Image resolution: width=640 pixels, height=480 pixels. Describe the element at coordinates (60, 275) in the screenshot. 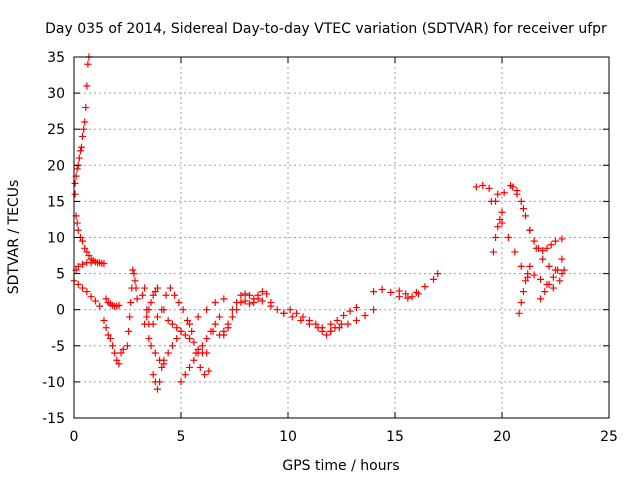

I see `y-tick-label: 5` at that location.